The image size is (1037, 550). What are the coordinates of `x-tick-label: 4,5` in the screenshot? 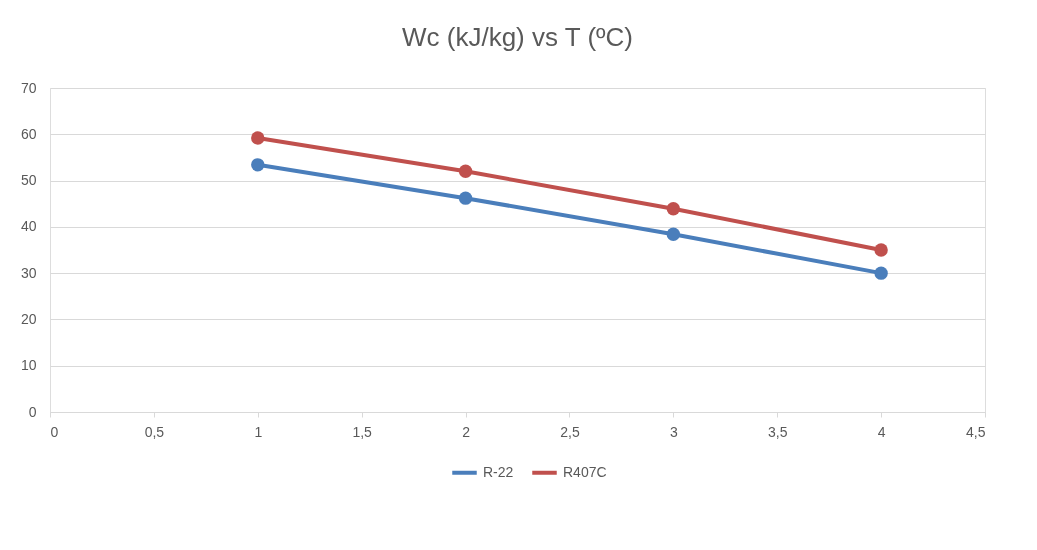 It's located at (976, 431).